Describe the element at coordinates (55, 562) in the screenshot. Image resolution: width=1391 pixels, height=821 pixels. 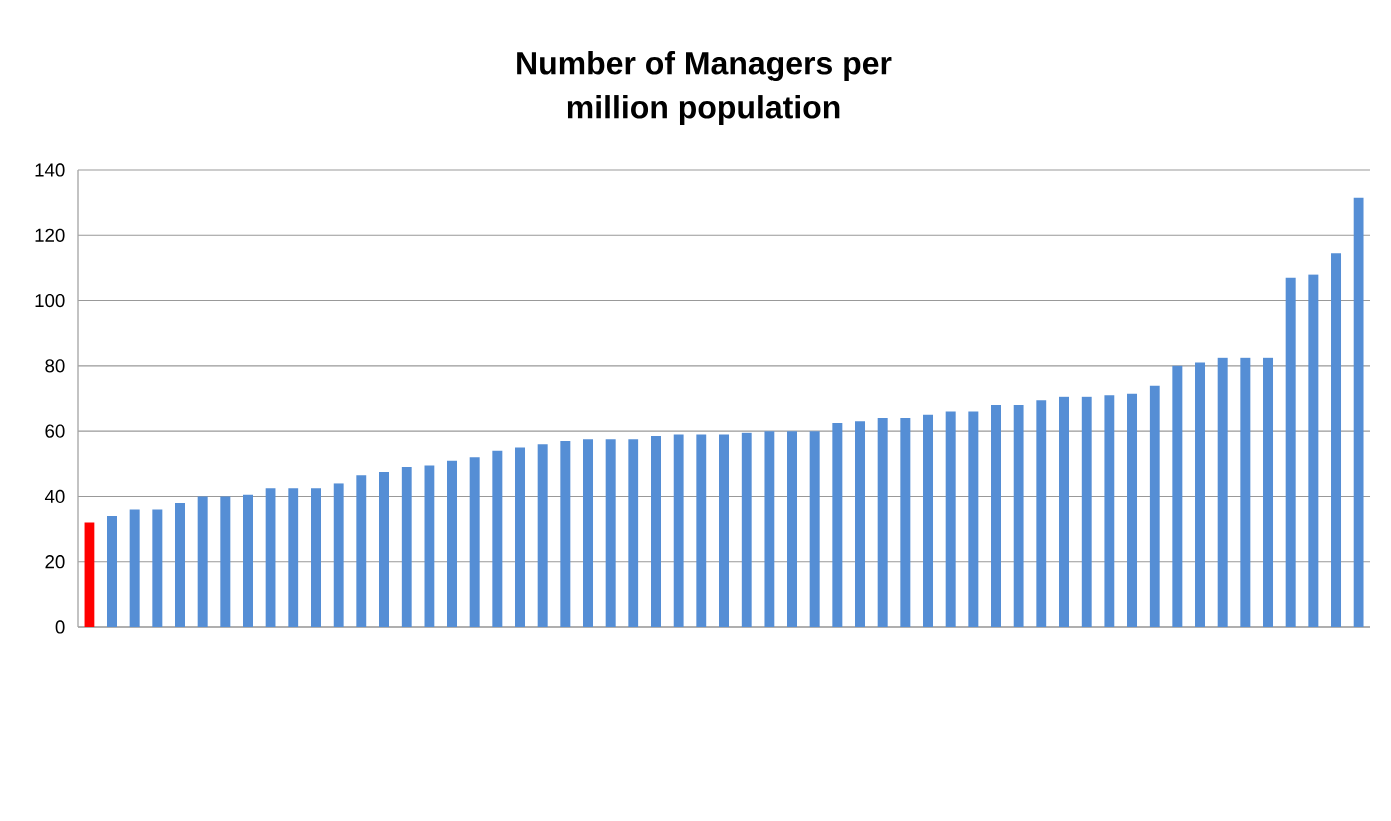
I see `y-tick-label: 20` at that location.